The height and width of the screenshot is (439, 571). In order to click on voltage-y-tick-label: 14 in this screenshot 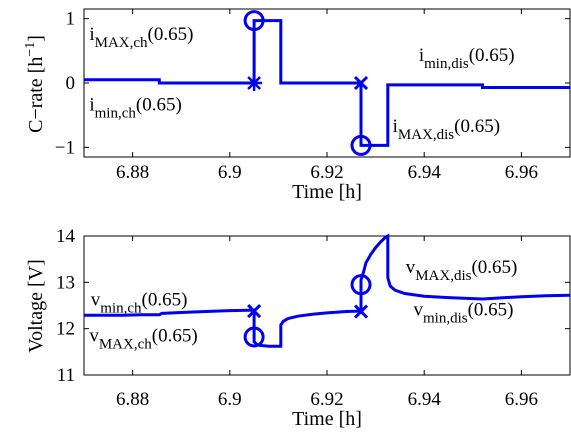, I will do `click(66, 236)`.